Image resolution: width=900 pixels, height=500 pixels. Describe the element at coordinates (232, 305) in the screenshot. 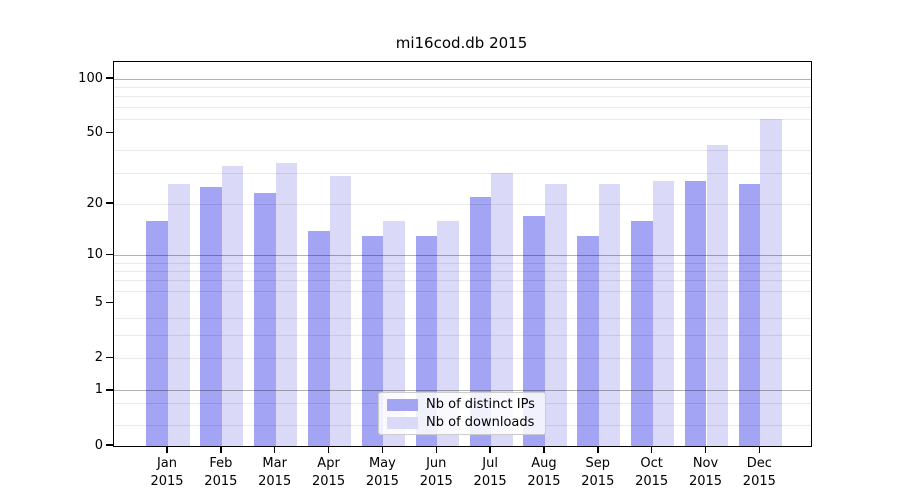

I see `bar-downloads-feb` at that location.